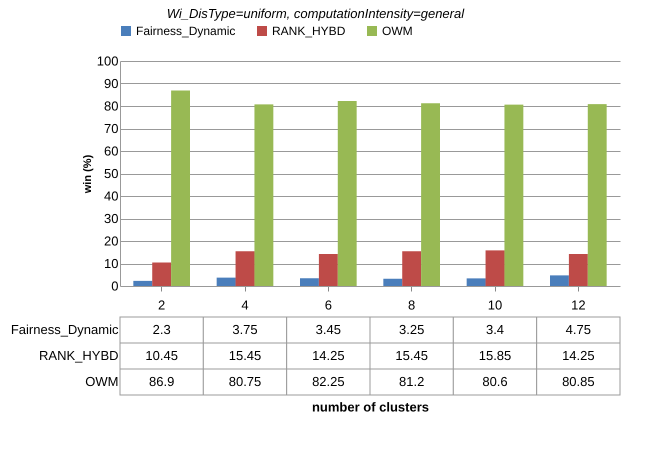  I want to click on data-label: 10.45, so click(161, 355).